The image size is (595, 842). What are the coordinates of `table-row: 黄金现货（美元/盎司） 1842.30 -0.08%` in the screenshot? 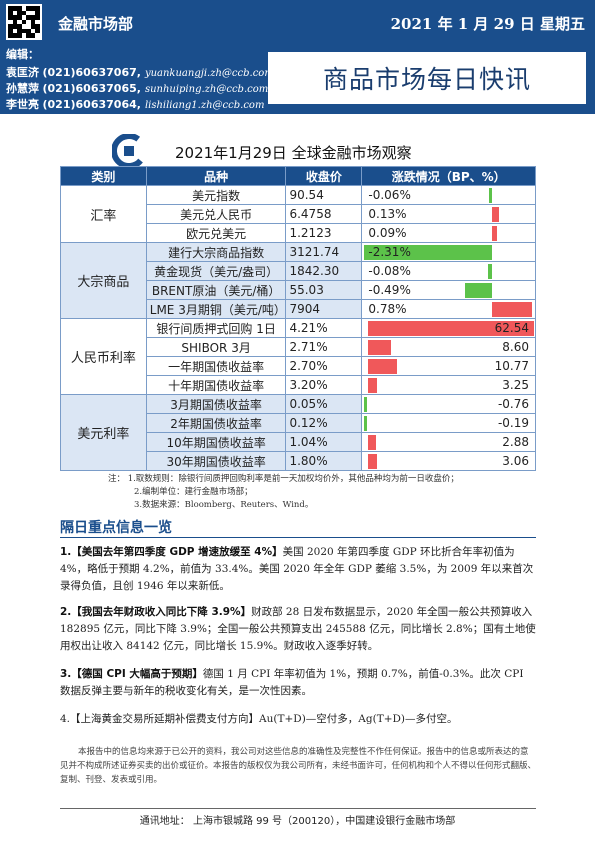 It's located at (298, 271).